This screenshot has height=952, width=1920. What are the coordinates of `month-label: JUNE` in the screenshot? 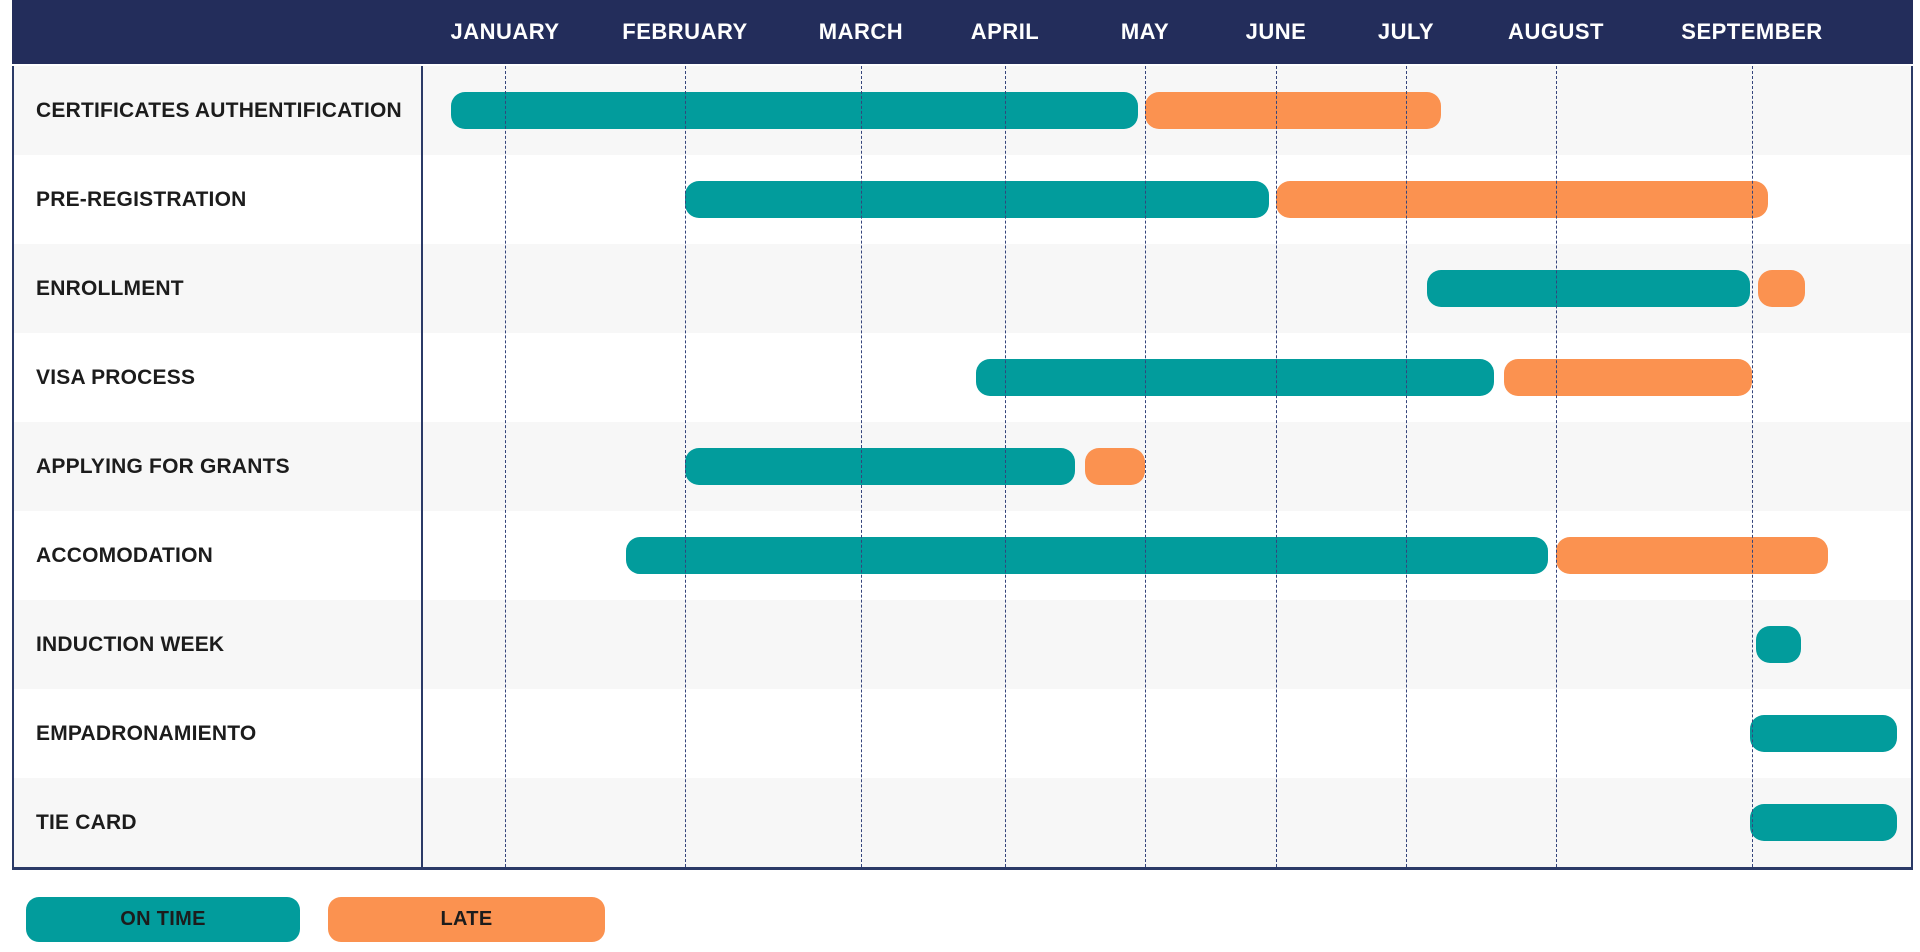 It's located at (1276, 31).